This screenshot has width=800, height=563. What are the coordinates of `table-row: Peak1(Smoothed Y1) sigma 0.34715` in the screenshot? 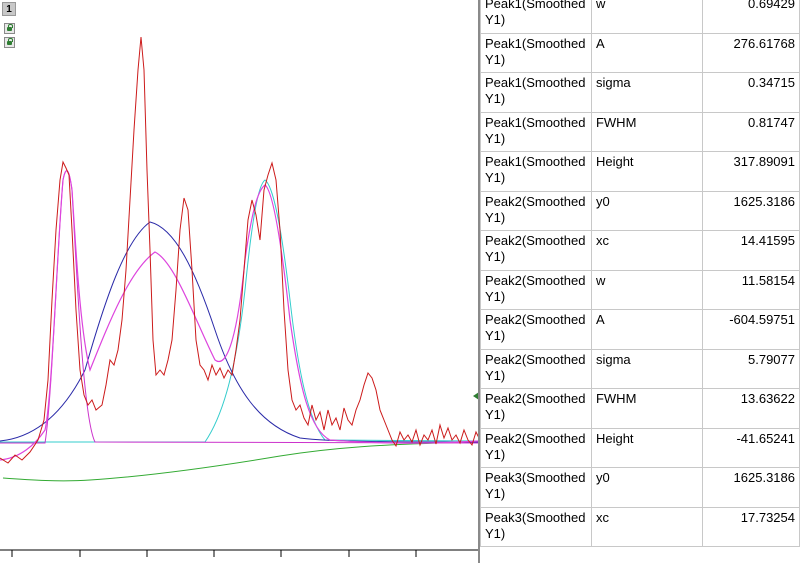 It's located at (640, 92).